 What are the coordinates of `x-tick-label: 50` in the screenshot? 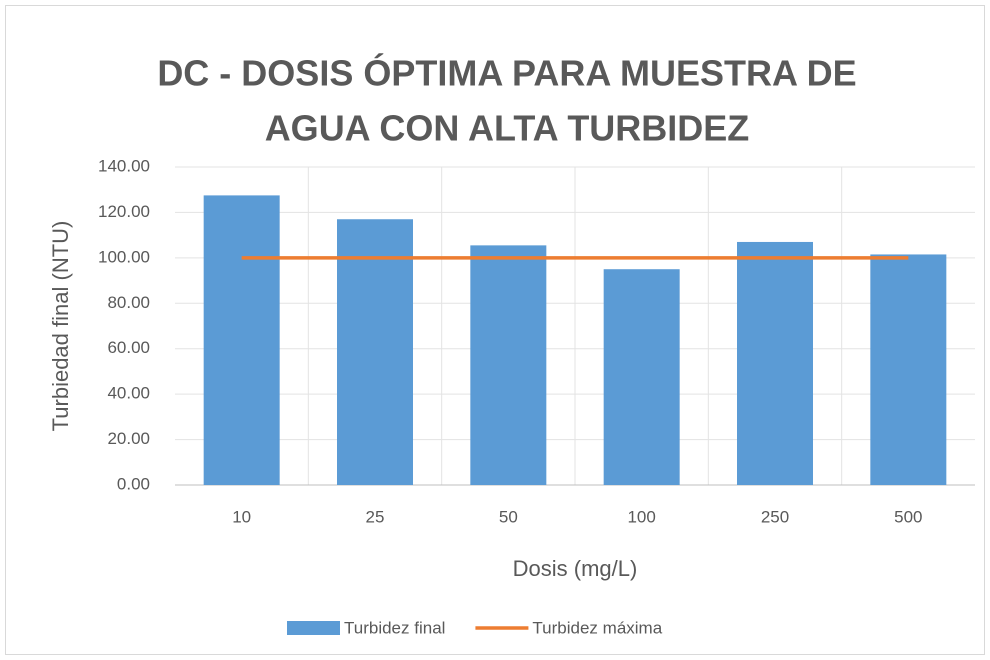 It's located at (508, 516).